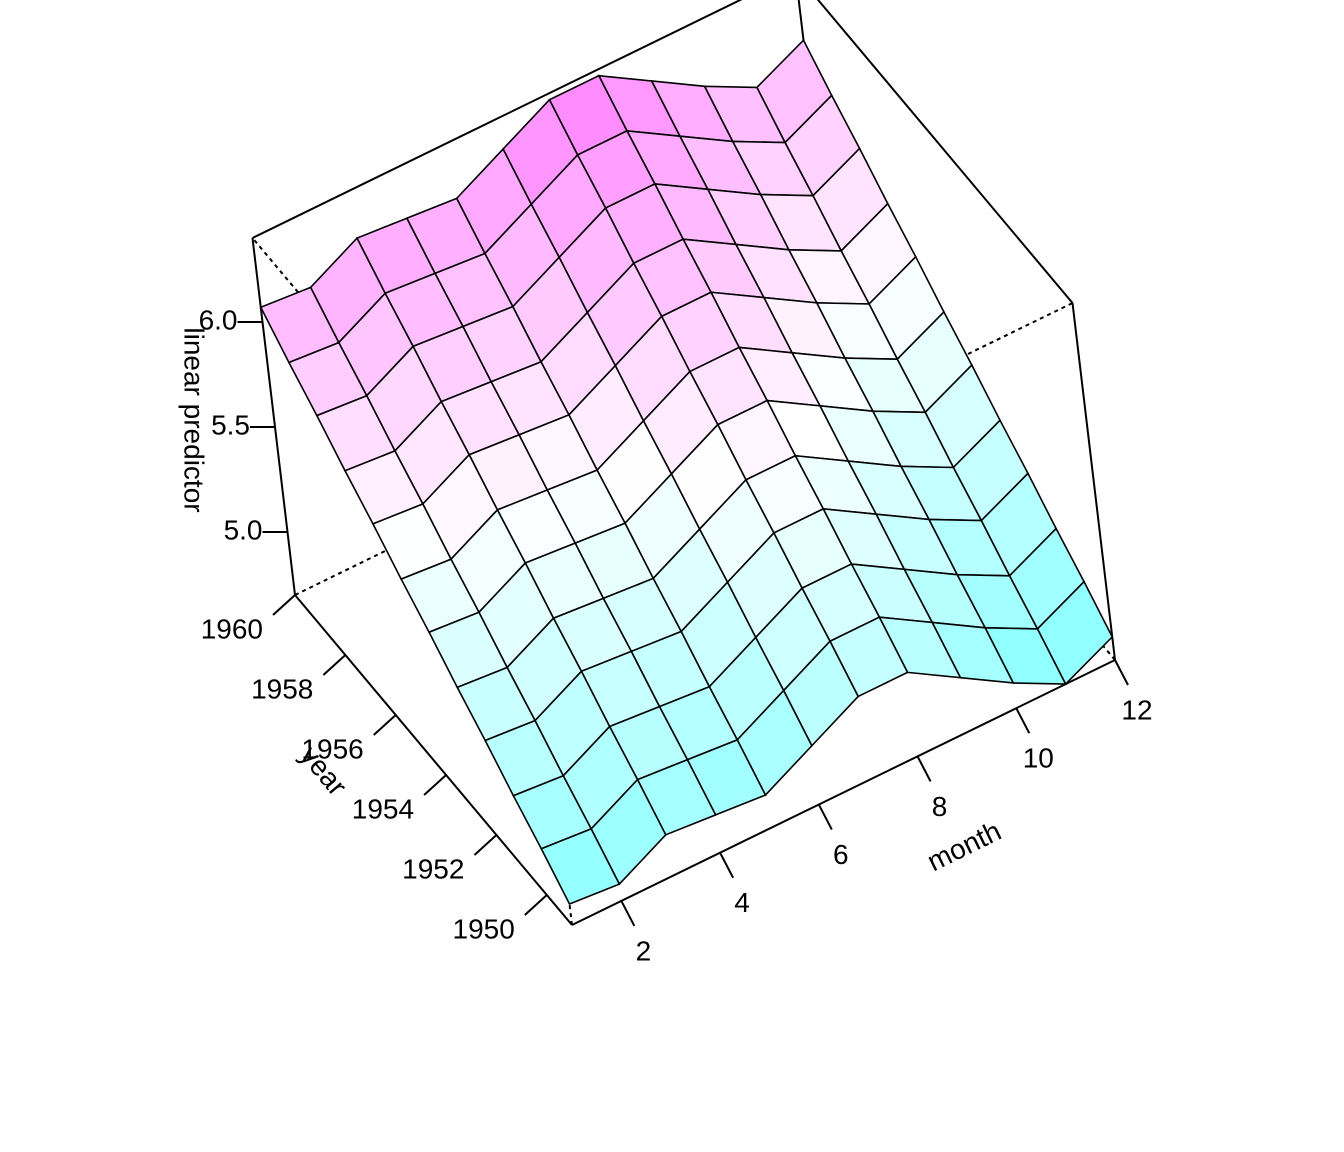  Describe the element at coordinates (243, 529) in the screenshot. I see `z-tick-label: 5.0` at that location.